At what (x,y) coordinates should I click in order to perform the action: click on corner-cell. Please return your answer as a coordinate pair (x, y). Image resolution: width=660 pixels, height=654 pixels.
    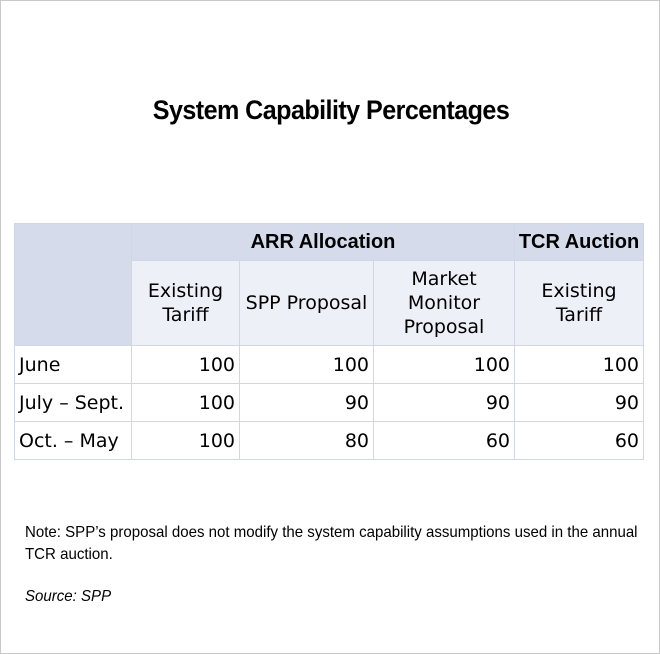
    Looking at the image, I should click on (73, 284).